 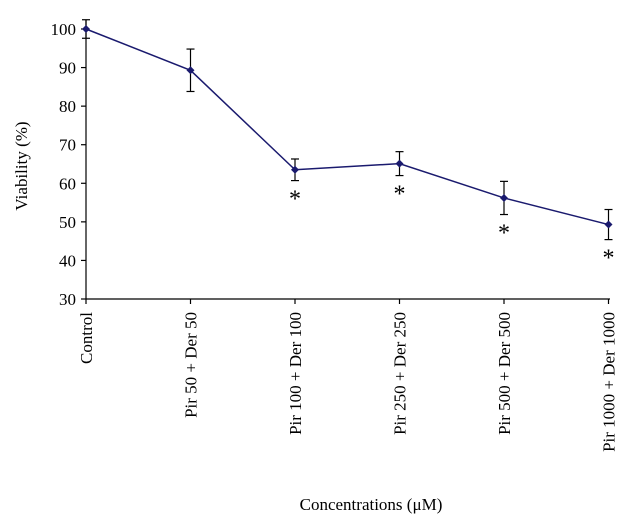 What do you see at coordinates (504, 373) in the screenshot?
I see `x-tick-label: Pir 500 + Der 500` at bounding box center [504, 373].